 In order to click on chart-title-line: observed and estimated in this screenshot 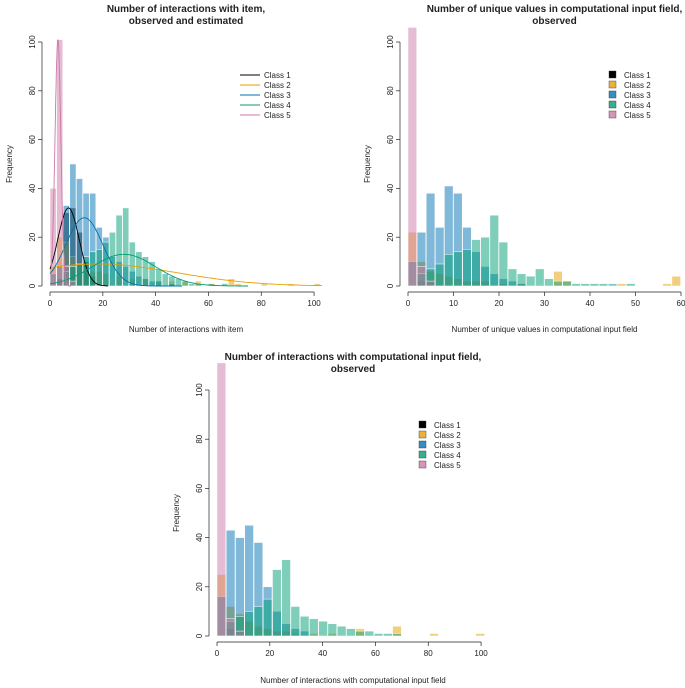, I will do `click(186, 21)`.